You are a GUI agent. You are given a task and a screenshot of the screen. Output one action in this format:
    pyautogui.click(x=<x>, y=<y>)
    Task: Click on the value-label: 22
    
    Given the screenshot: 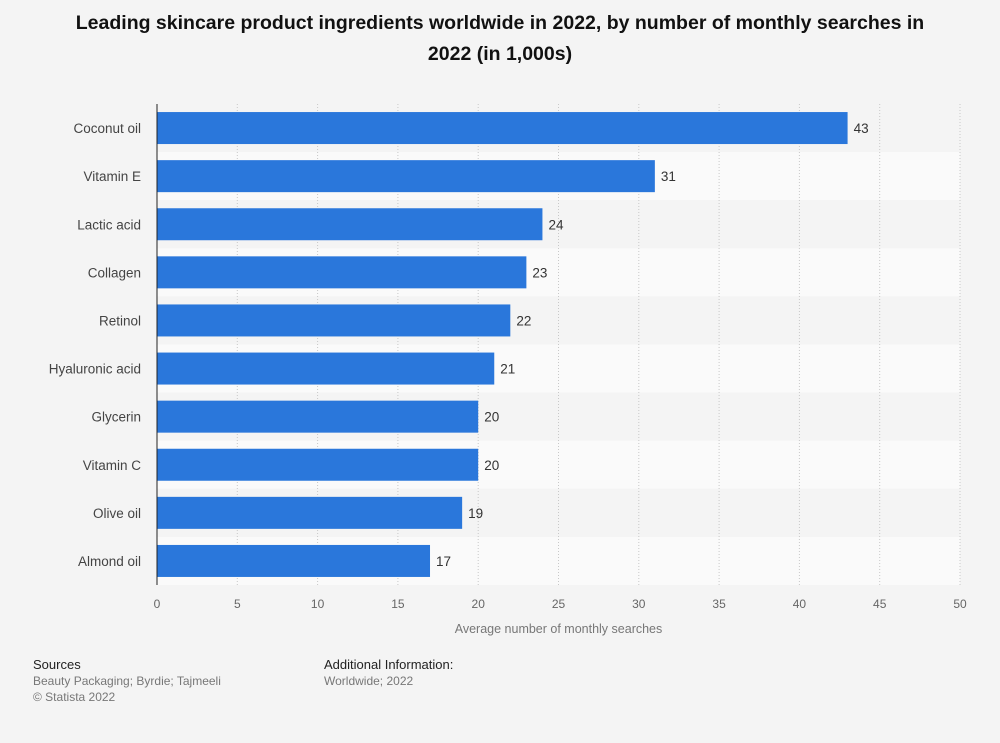 What is the action you would take?
    pyautogui.click(x=523, y=320)
    